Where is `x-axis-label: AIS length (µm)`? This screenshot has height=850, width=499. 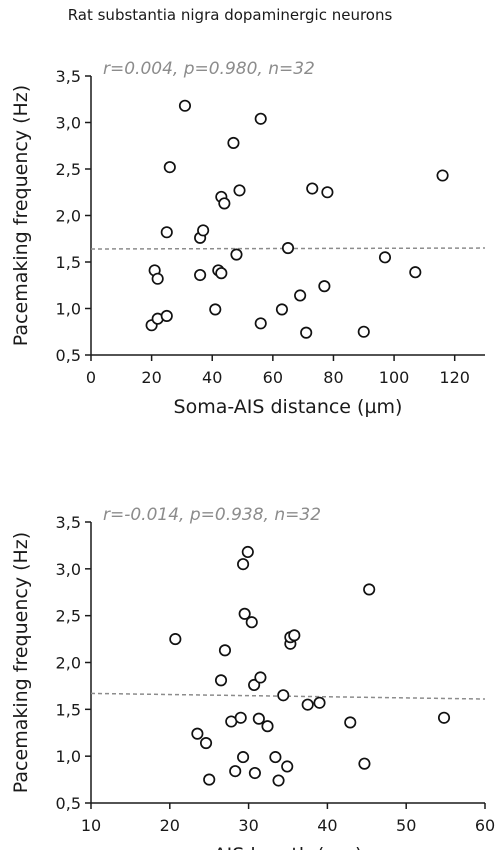
x-axis-label: AIS length (µm) is located at coordinates (288, 847).